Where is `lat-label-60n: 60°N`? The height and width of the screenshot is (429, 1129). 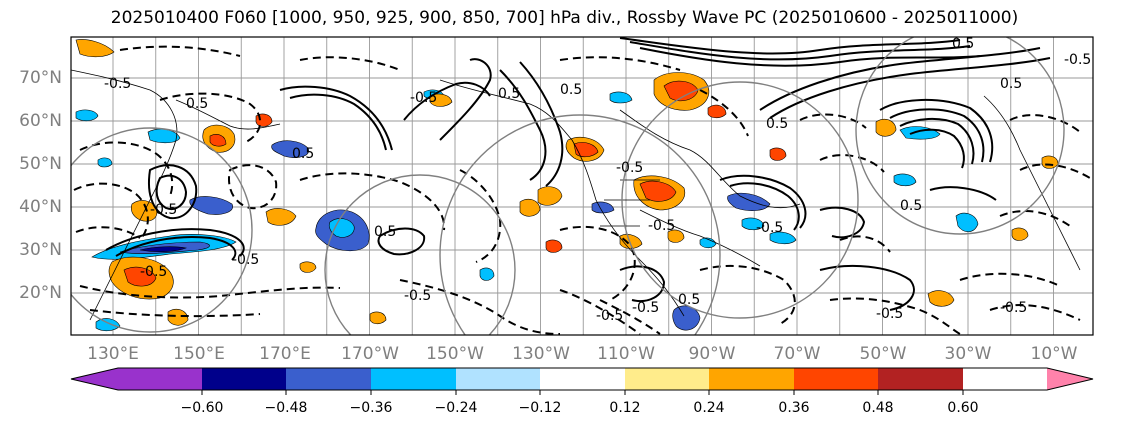 lat-label-60n: 60°N is located at coordinates (40, 121).